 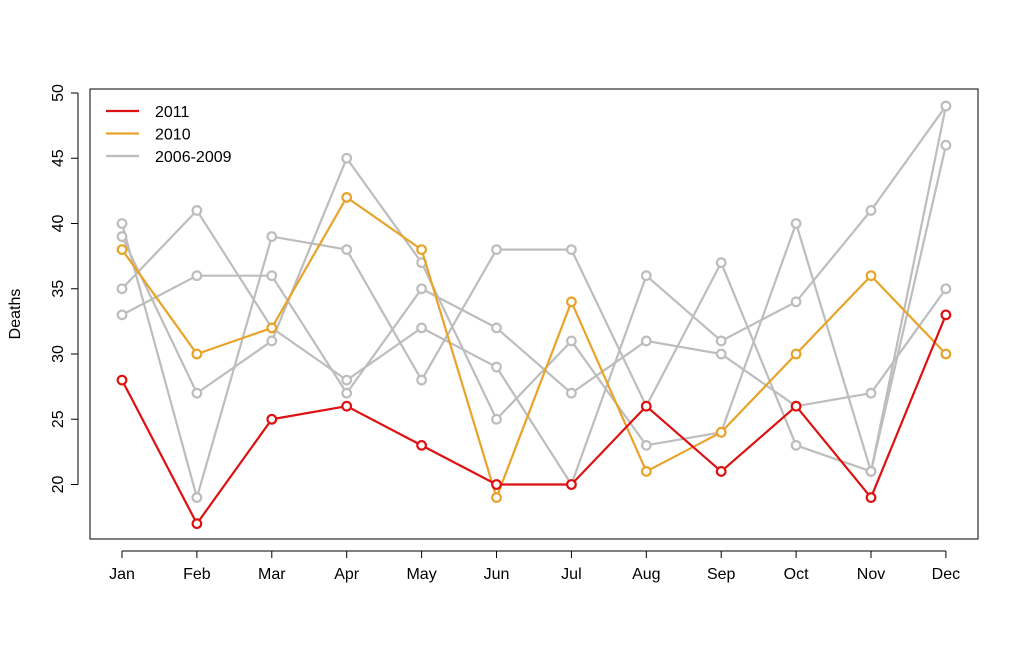 I want to click on x-tick-label: Sep, so click(x=721, y=574).